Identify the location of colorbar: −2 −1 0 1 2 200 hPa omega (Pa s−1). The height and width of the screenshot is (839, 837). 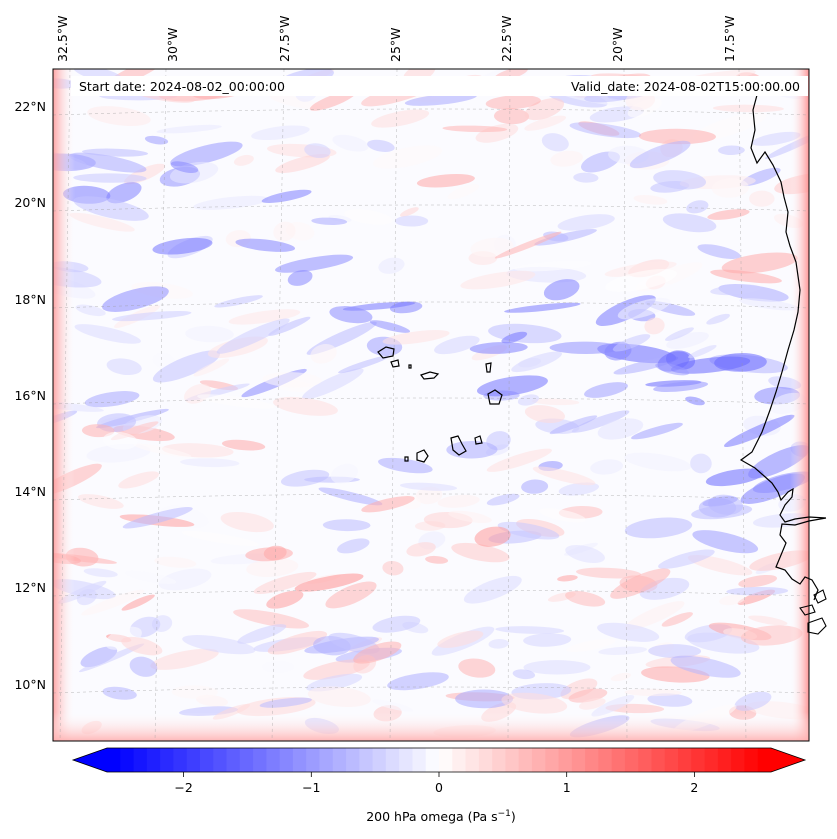
(439, 785).